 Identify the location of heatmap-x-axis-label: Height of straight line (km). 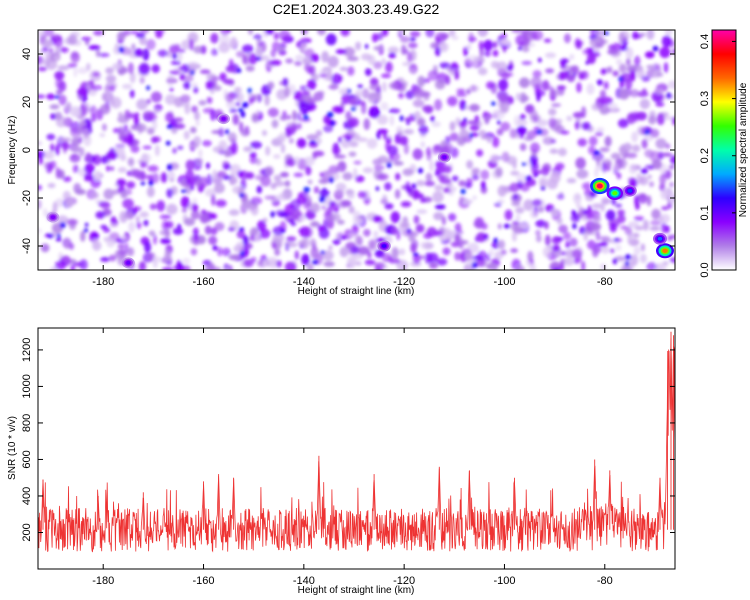
(356, 291).